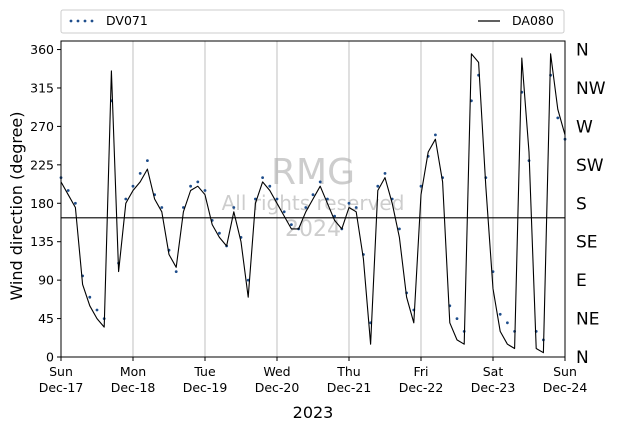  Describe the element at coordinates (349, 387) in the screenshot. I see `x-tick-date-label: Dec-21` at that location.